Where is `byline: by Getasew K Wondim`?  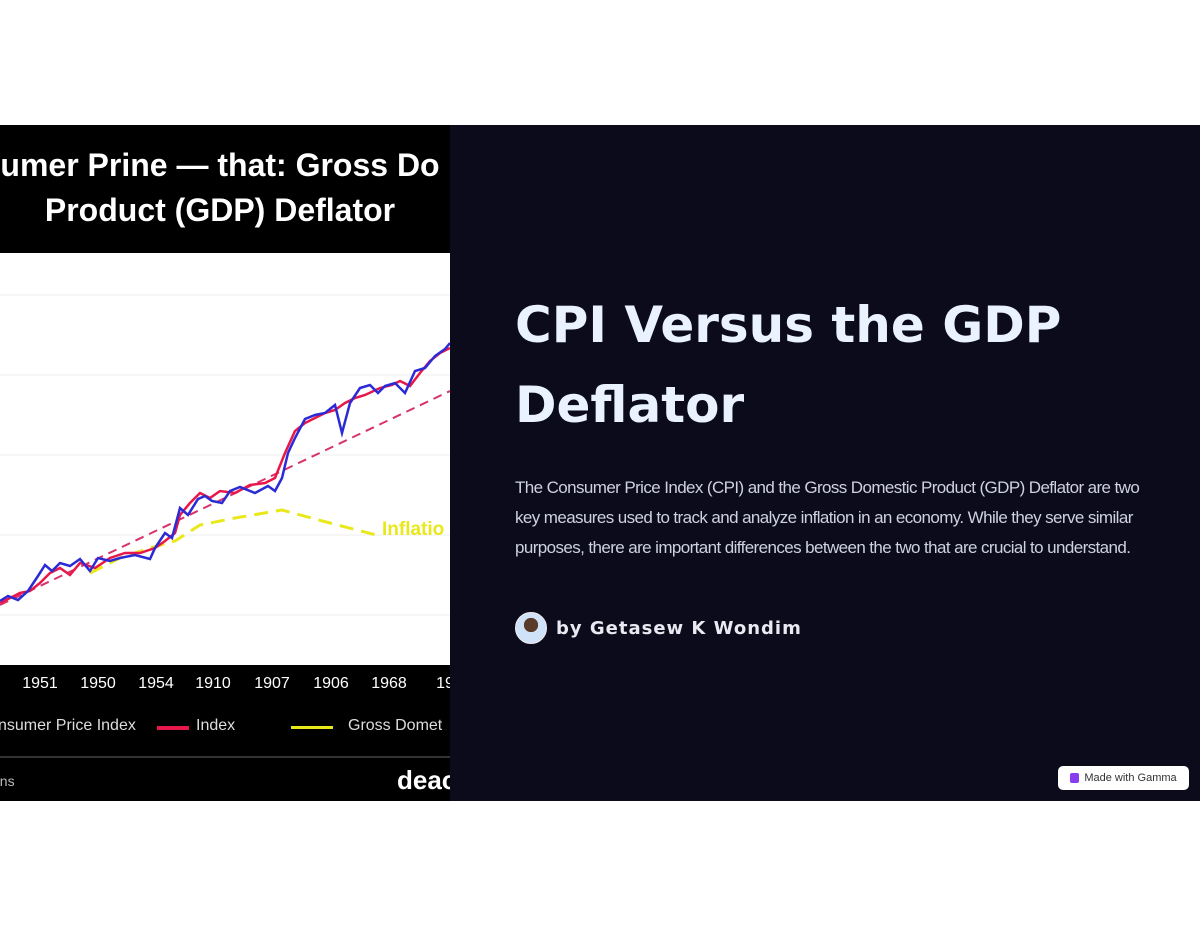 byline: by Getasew K Wondim is located at coordinates (658, 628).